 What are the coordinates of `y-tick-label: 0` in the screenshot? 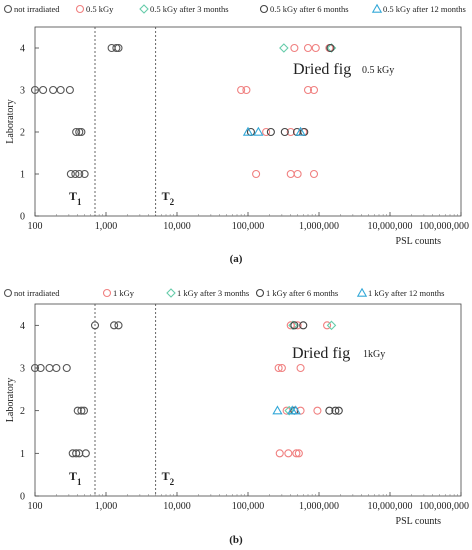 It's located at (22, 217).